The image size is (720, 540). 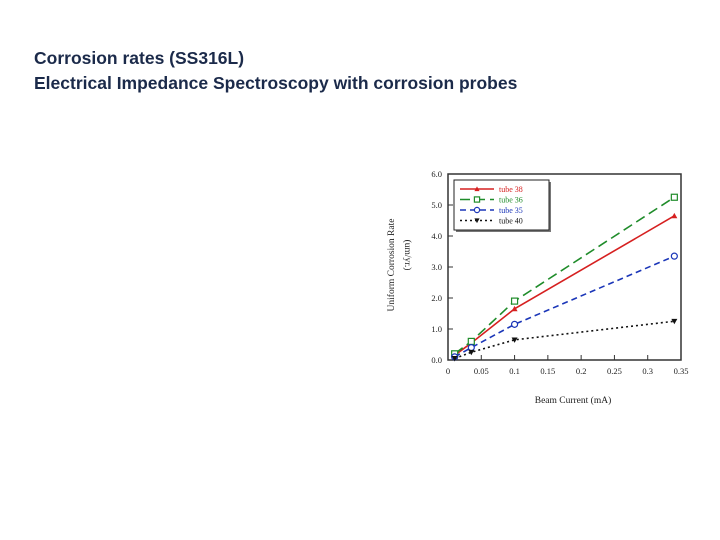 I want to click on x-tick-label: 0.05, so click(x=481, y=371).